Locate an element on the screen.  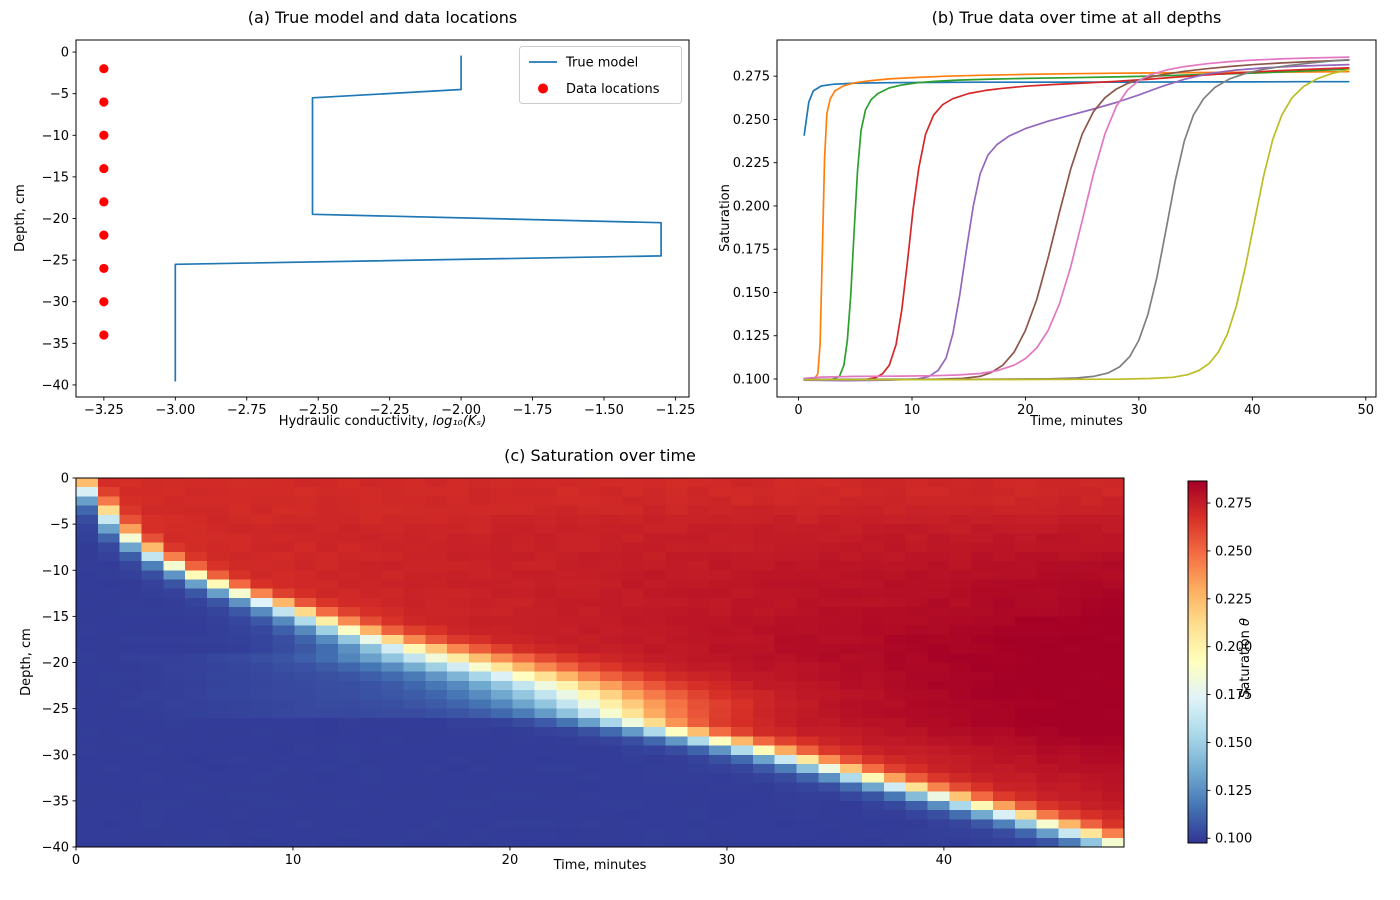
y-axis-label-a: Depth, cm is located at coordinates (20, 218).